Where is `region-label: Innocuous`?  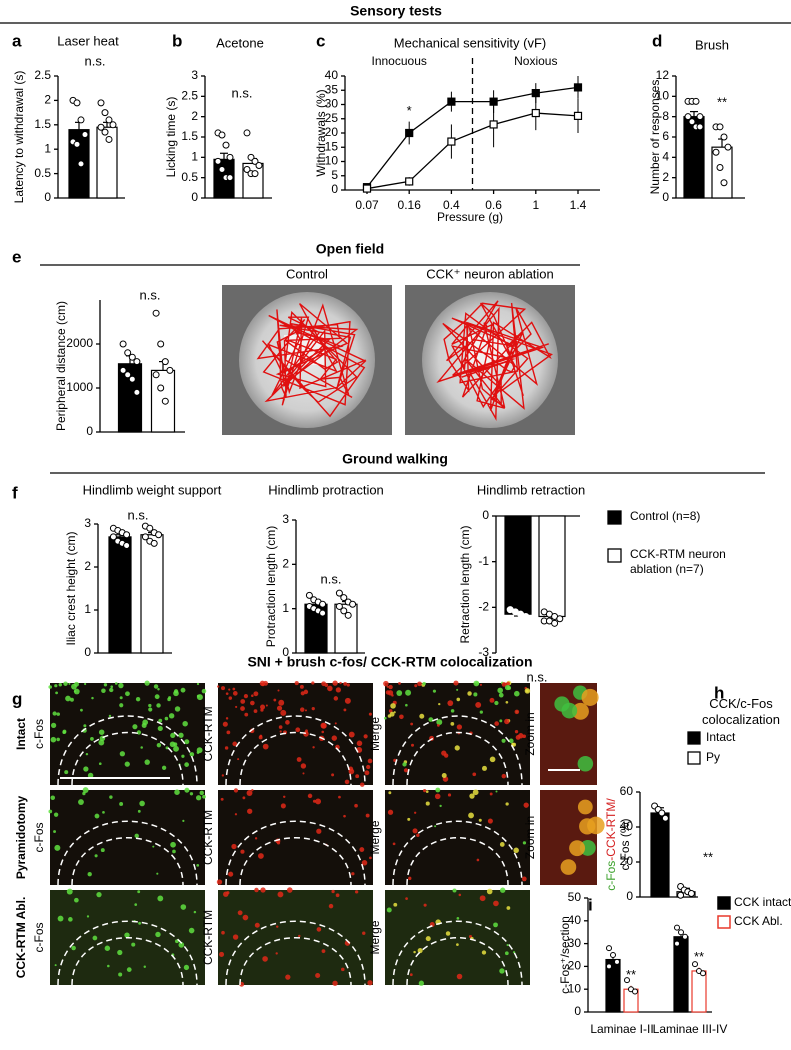 region-label: Innocuous is located at coordinates (399, 61).